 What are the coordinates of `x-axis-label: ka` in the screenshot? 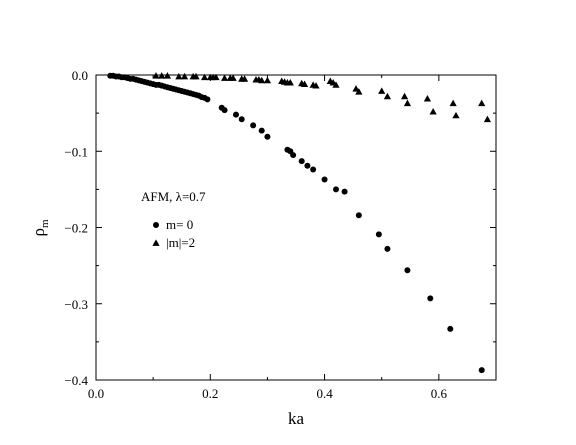 It's located at (296, 418).